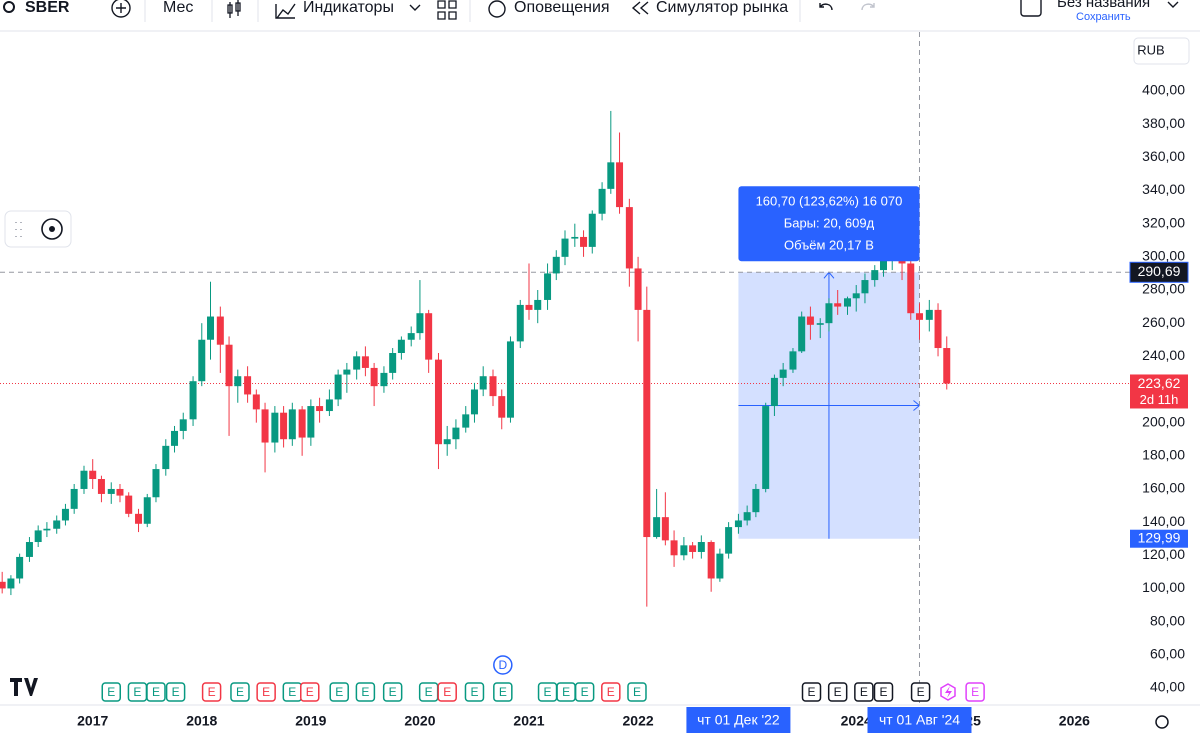  What do you see at coordinates (234, 9) in the screenshot?
I see `chart-type-icon` at bounding box center [234, 9].